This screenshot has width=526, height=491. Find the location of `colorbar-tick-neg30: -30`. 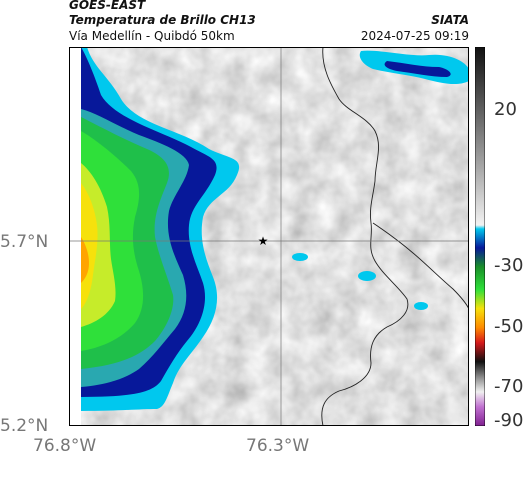

colorbar-tick-neg30: -30 is located at coordinates (509, 265).